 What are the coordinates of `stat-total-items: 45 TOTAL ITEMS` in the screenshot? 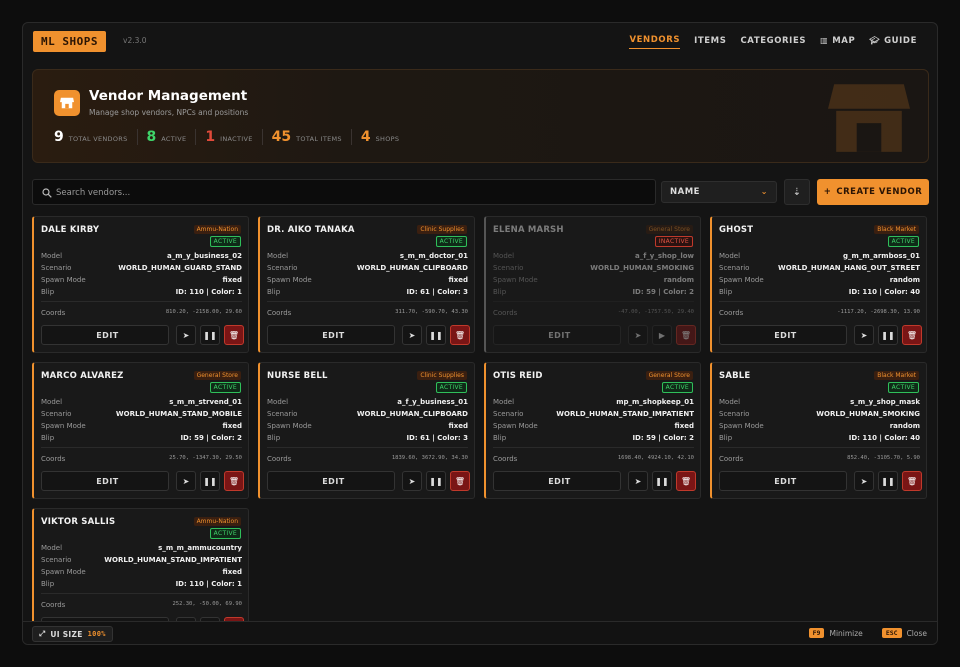 It's located at (312, 137).